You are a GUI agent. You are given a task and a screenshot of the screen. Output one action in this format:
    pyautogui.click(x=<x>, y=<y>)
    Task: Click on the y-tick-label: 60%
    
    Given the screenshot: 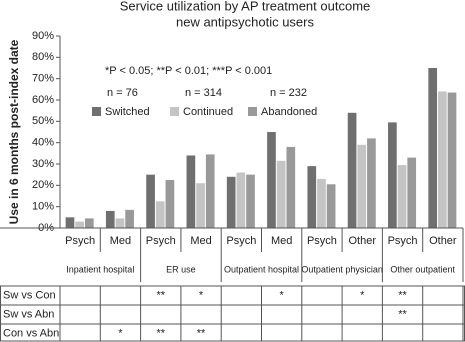 What is the action you would take?
    pyautogui.click(x=43, y=100)
    